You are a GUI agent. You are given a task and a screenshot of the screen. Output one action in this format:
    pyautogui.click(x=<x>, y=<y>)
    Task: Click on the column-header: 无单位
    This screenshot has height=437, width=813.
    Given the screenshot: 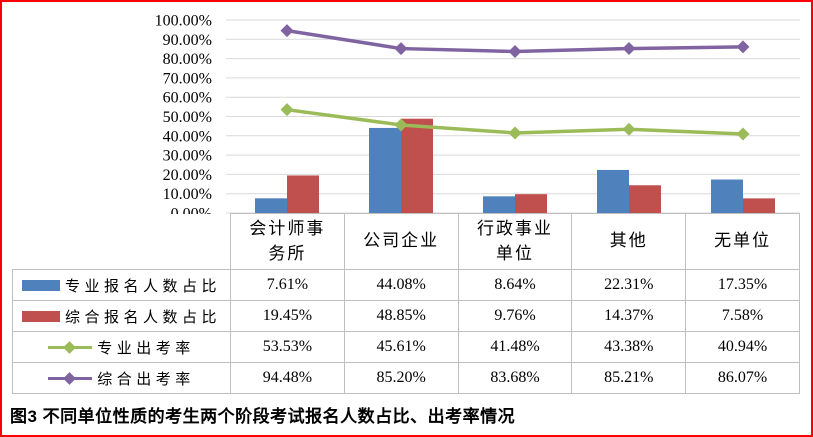 What is the action you would take?
    pyautogui.click(x=742, y=241)
    